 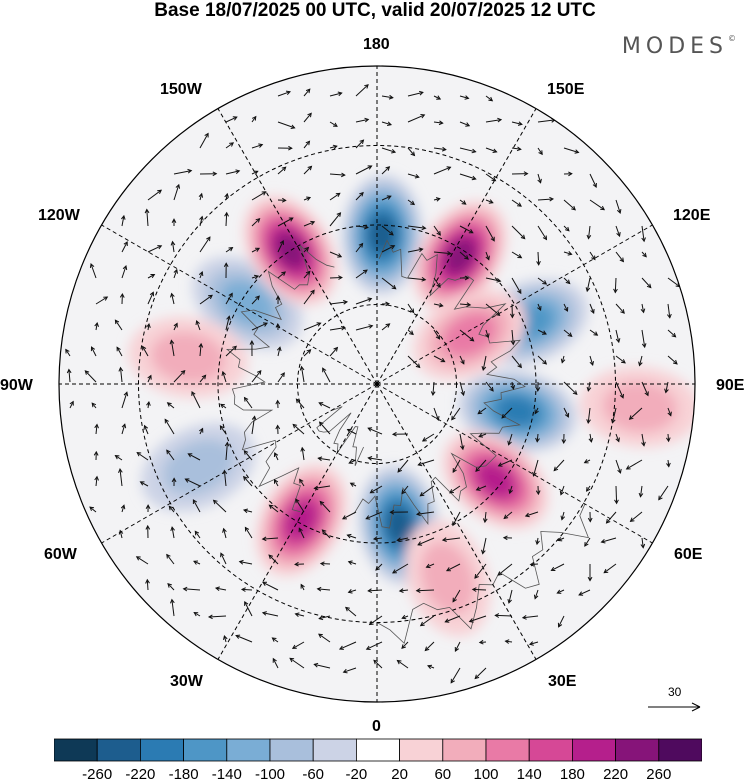 What do you see at coordinates (692, 215) in the screenshot?
I see `lon-label-120e: 120E` at bounding box center [692, 215].